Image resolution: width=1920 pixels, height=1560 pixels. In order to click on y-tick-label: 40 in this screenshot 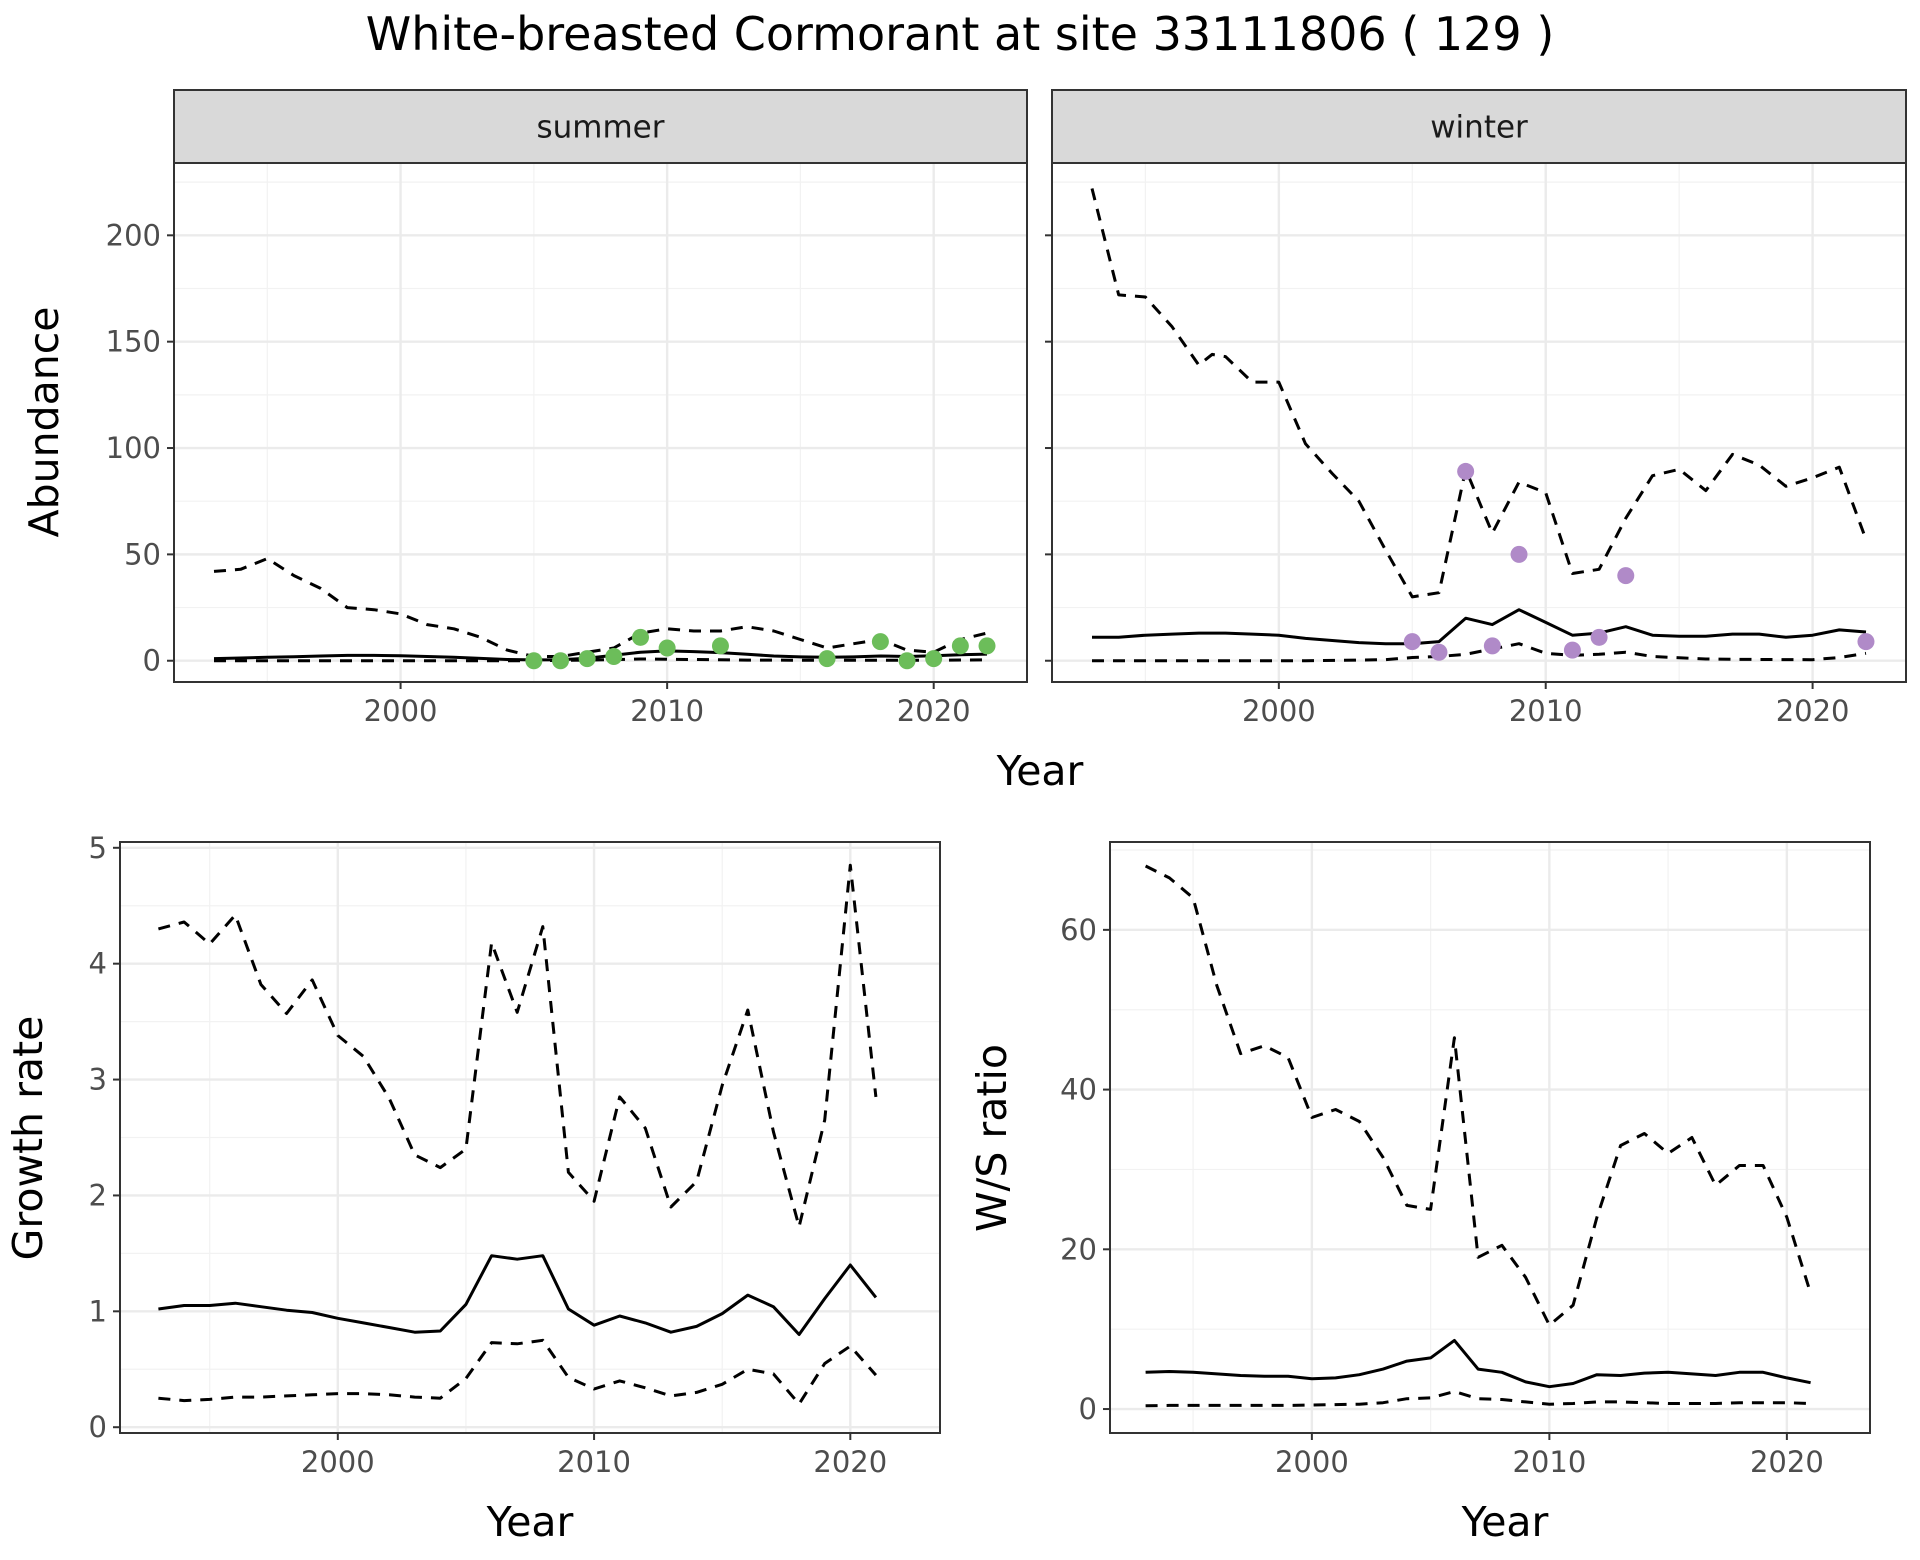, I will do `click(1078, 1090)`.